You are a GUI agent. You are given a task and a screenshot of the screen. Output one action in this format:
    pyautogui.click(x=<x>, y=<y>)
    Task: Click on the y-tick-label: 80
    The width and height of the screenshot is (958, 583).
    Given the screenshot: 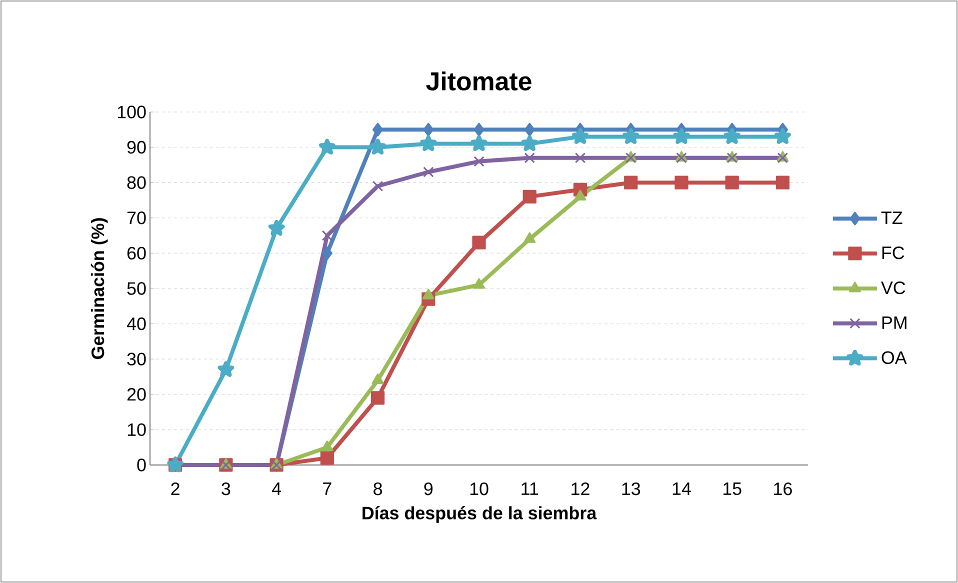 What is the action you would take?
    pyautogui.click(x=136, y=182)
    